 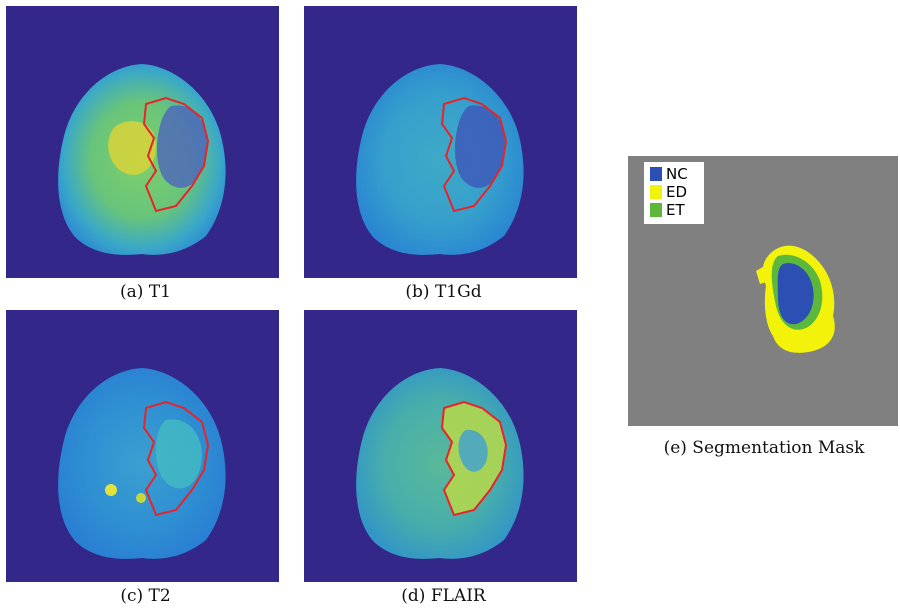 What do you see at coordinates (764, 448) in the screenshot?
I see `segmentation-caption: (e) Segmentation Mask` at bounding box center [764, 448].